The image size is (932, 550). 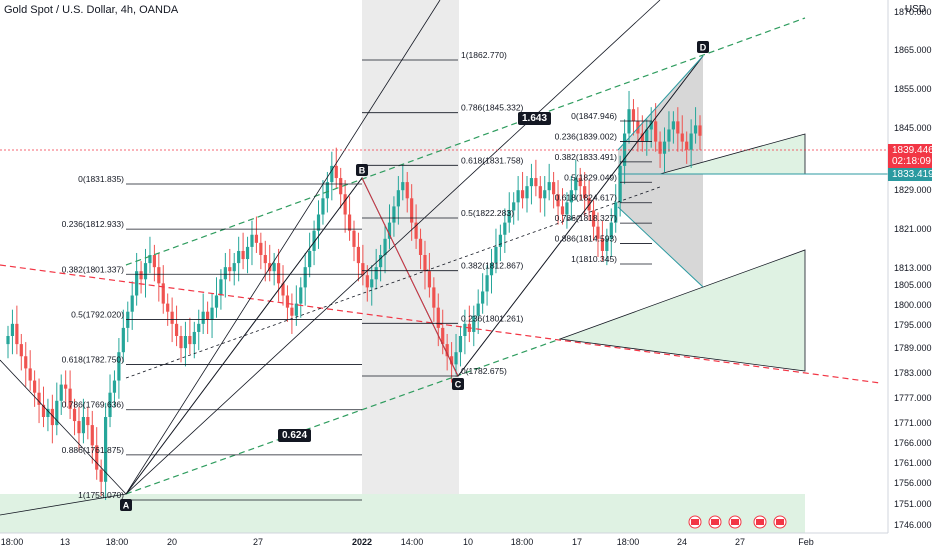 What do you see at coordinates (913, 50) in the screenshot?
I see `y-tick-label: 1865.000` at bounding box center [913, 50].